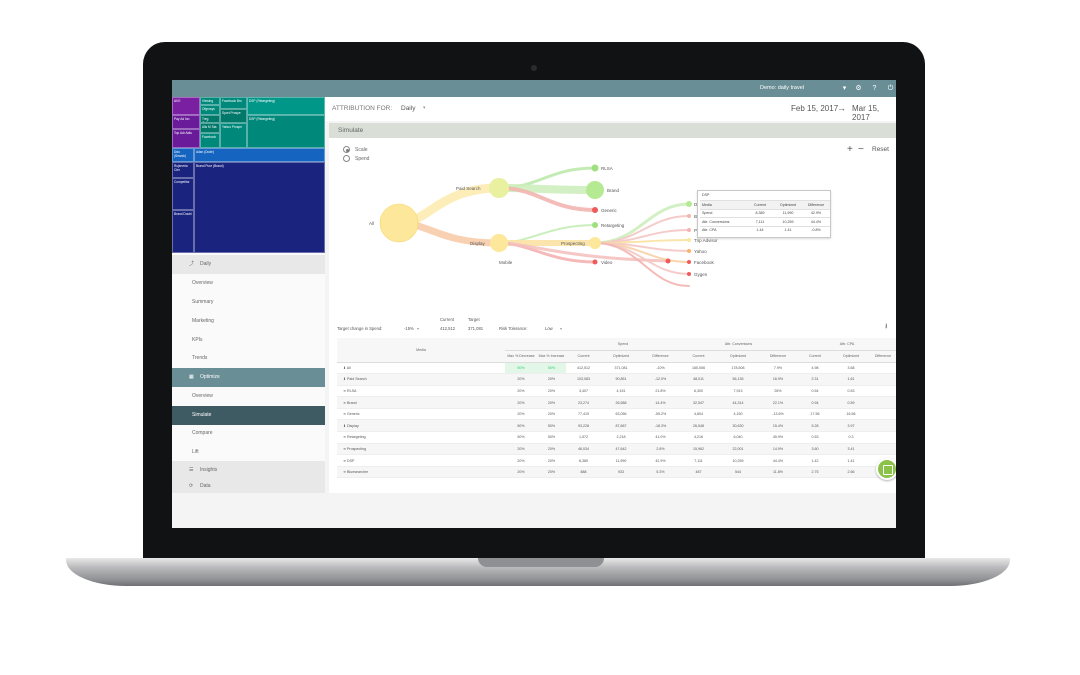 The image size is (1080, 675). What do you see at coordinates (210, 119) in the screenshot?
I see `treemap-cell: Treg Online` at bounding box center [210, 119].